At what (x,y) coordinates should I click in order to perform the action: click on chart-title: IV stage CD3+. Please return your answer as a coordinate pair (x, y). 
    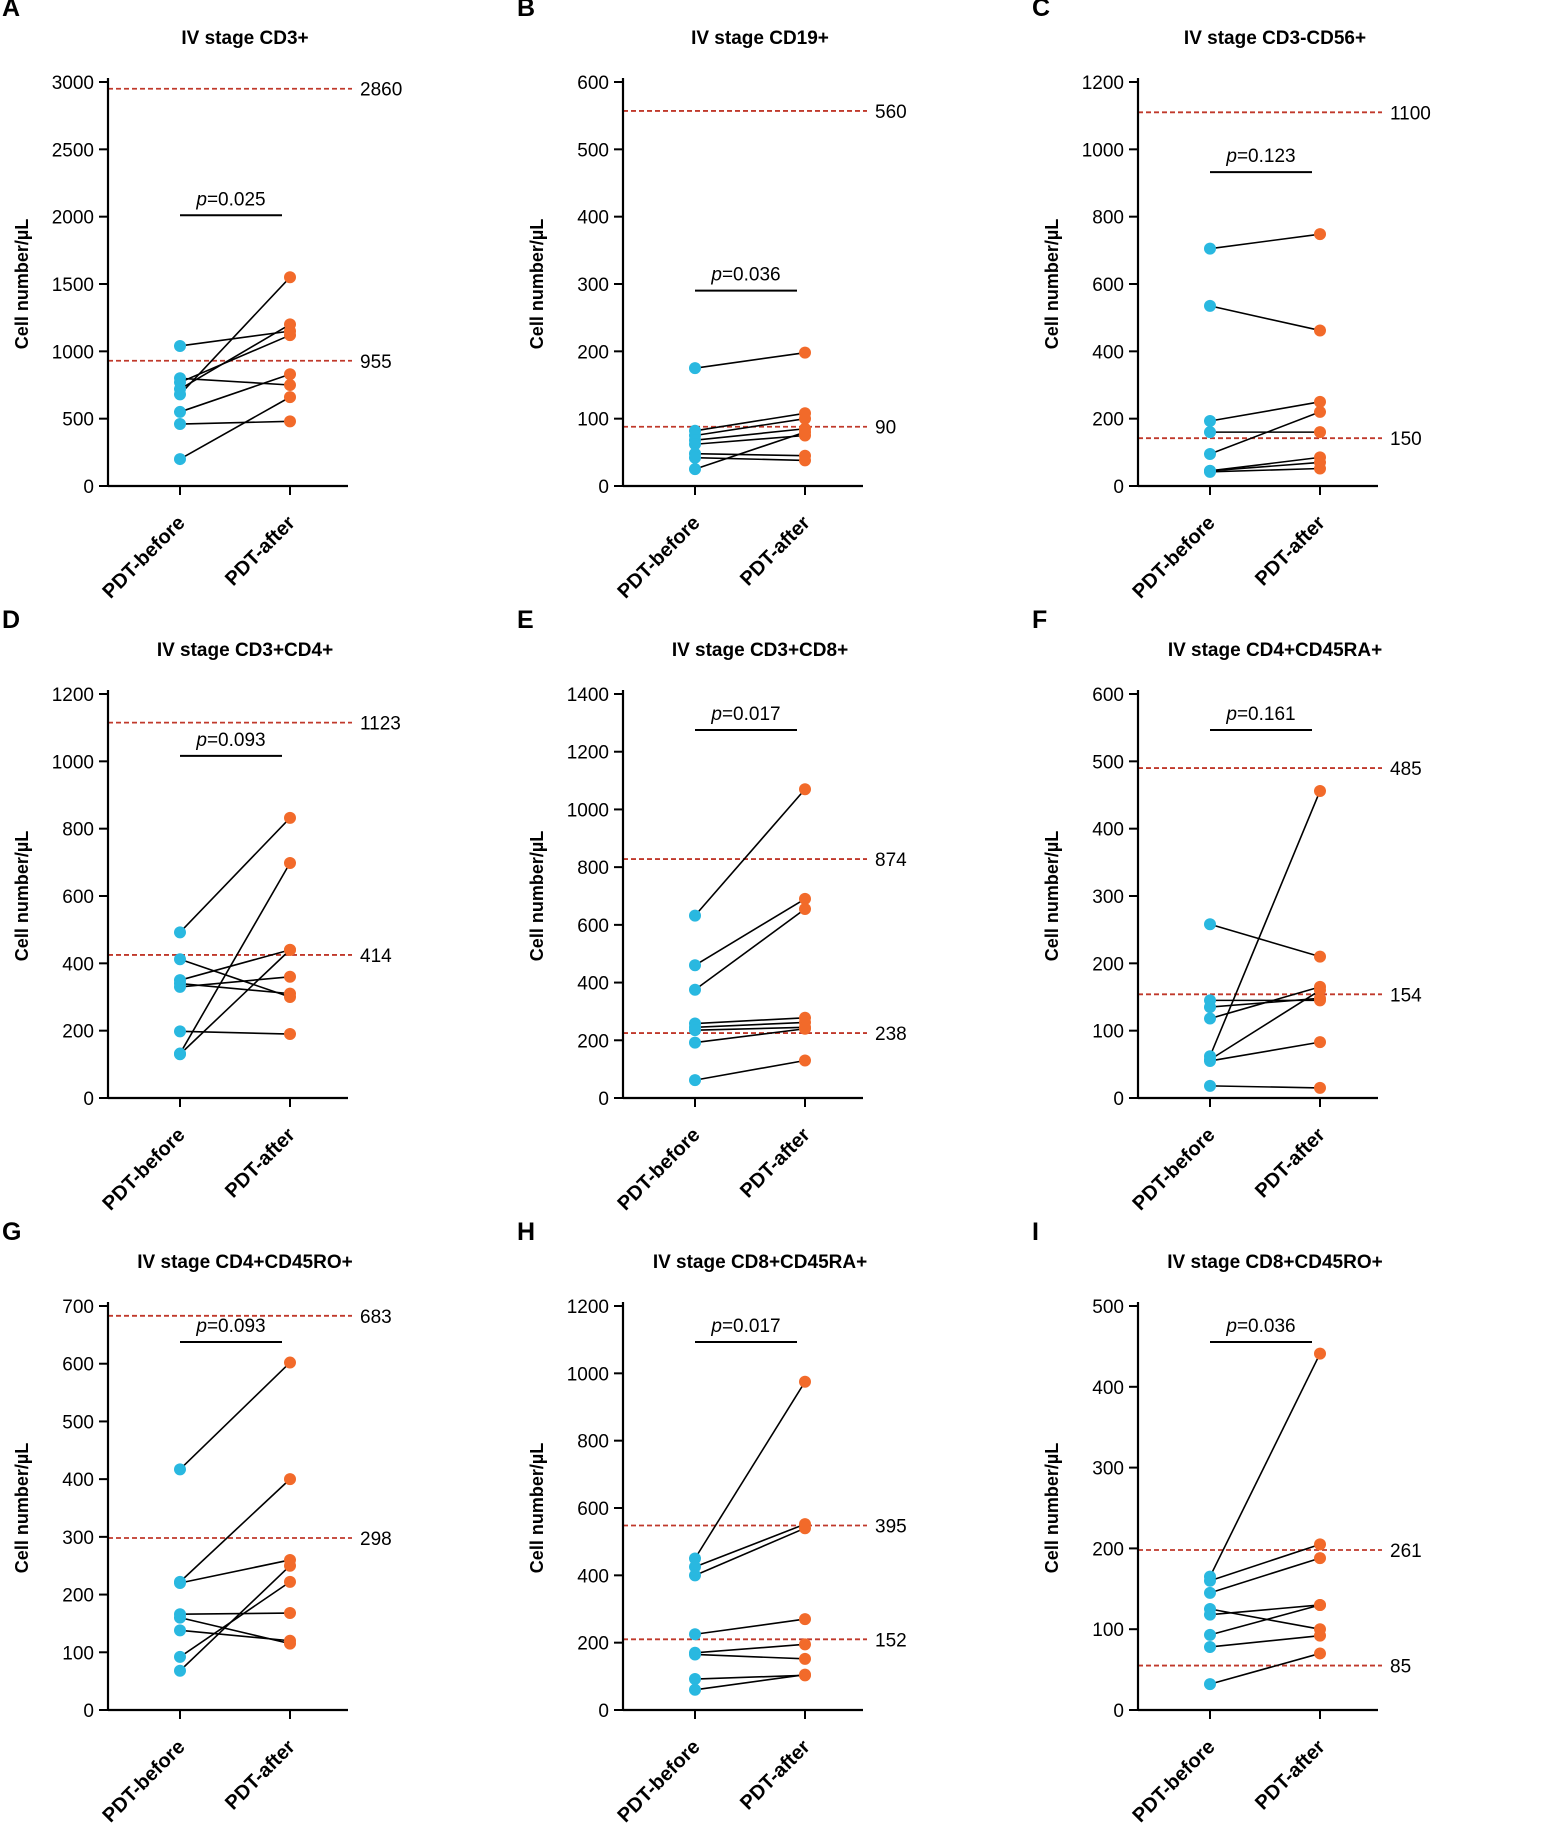
    Looking at the image, I should click on (244, 38).